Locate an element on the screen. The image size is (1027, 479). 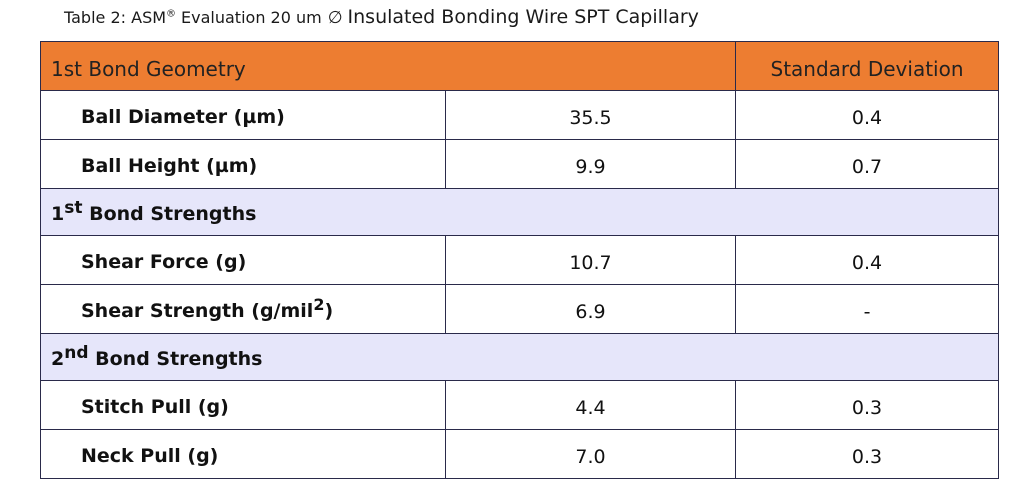
table-row: Shear Strength (g/mil2) 6.9 - is located at coordinates (520, 309).